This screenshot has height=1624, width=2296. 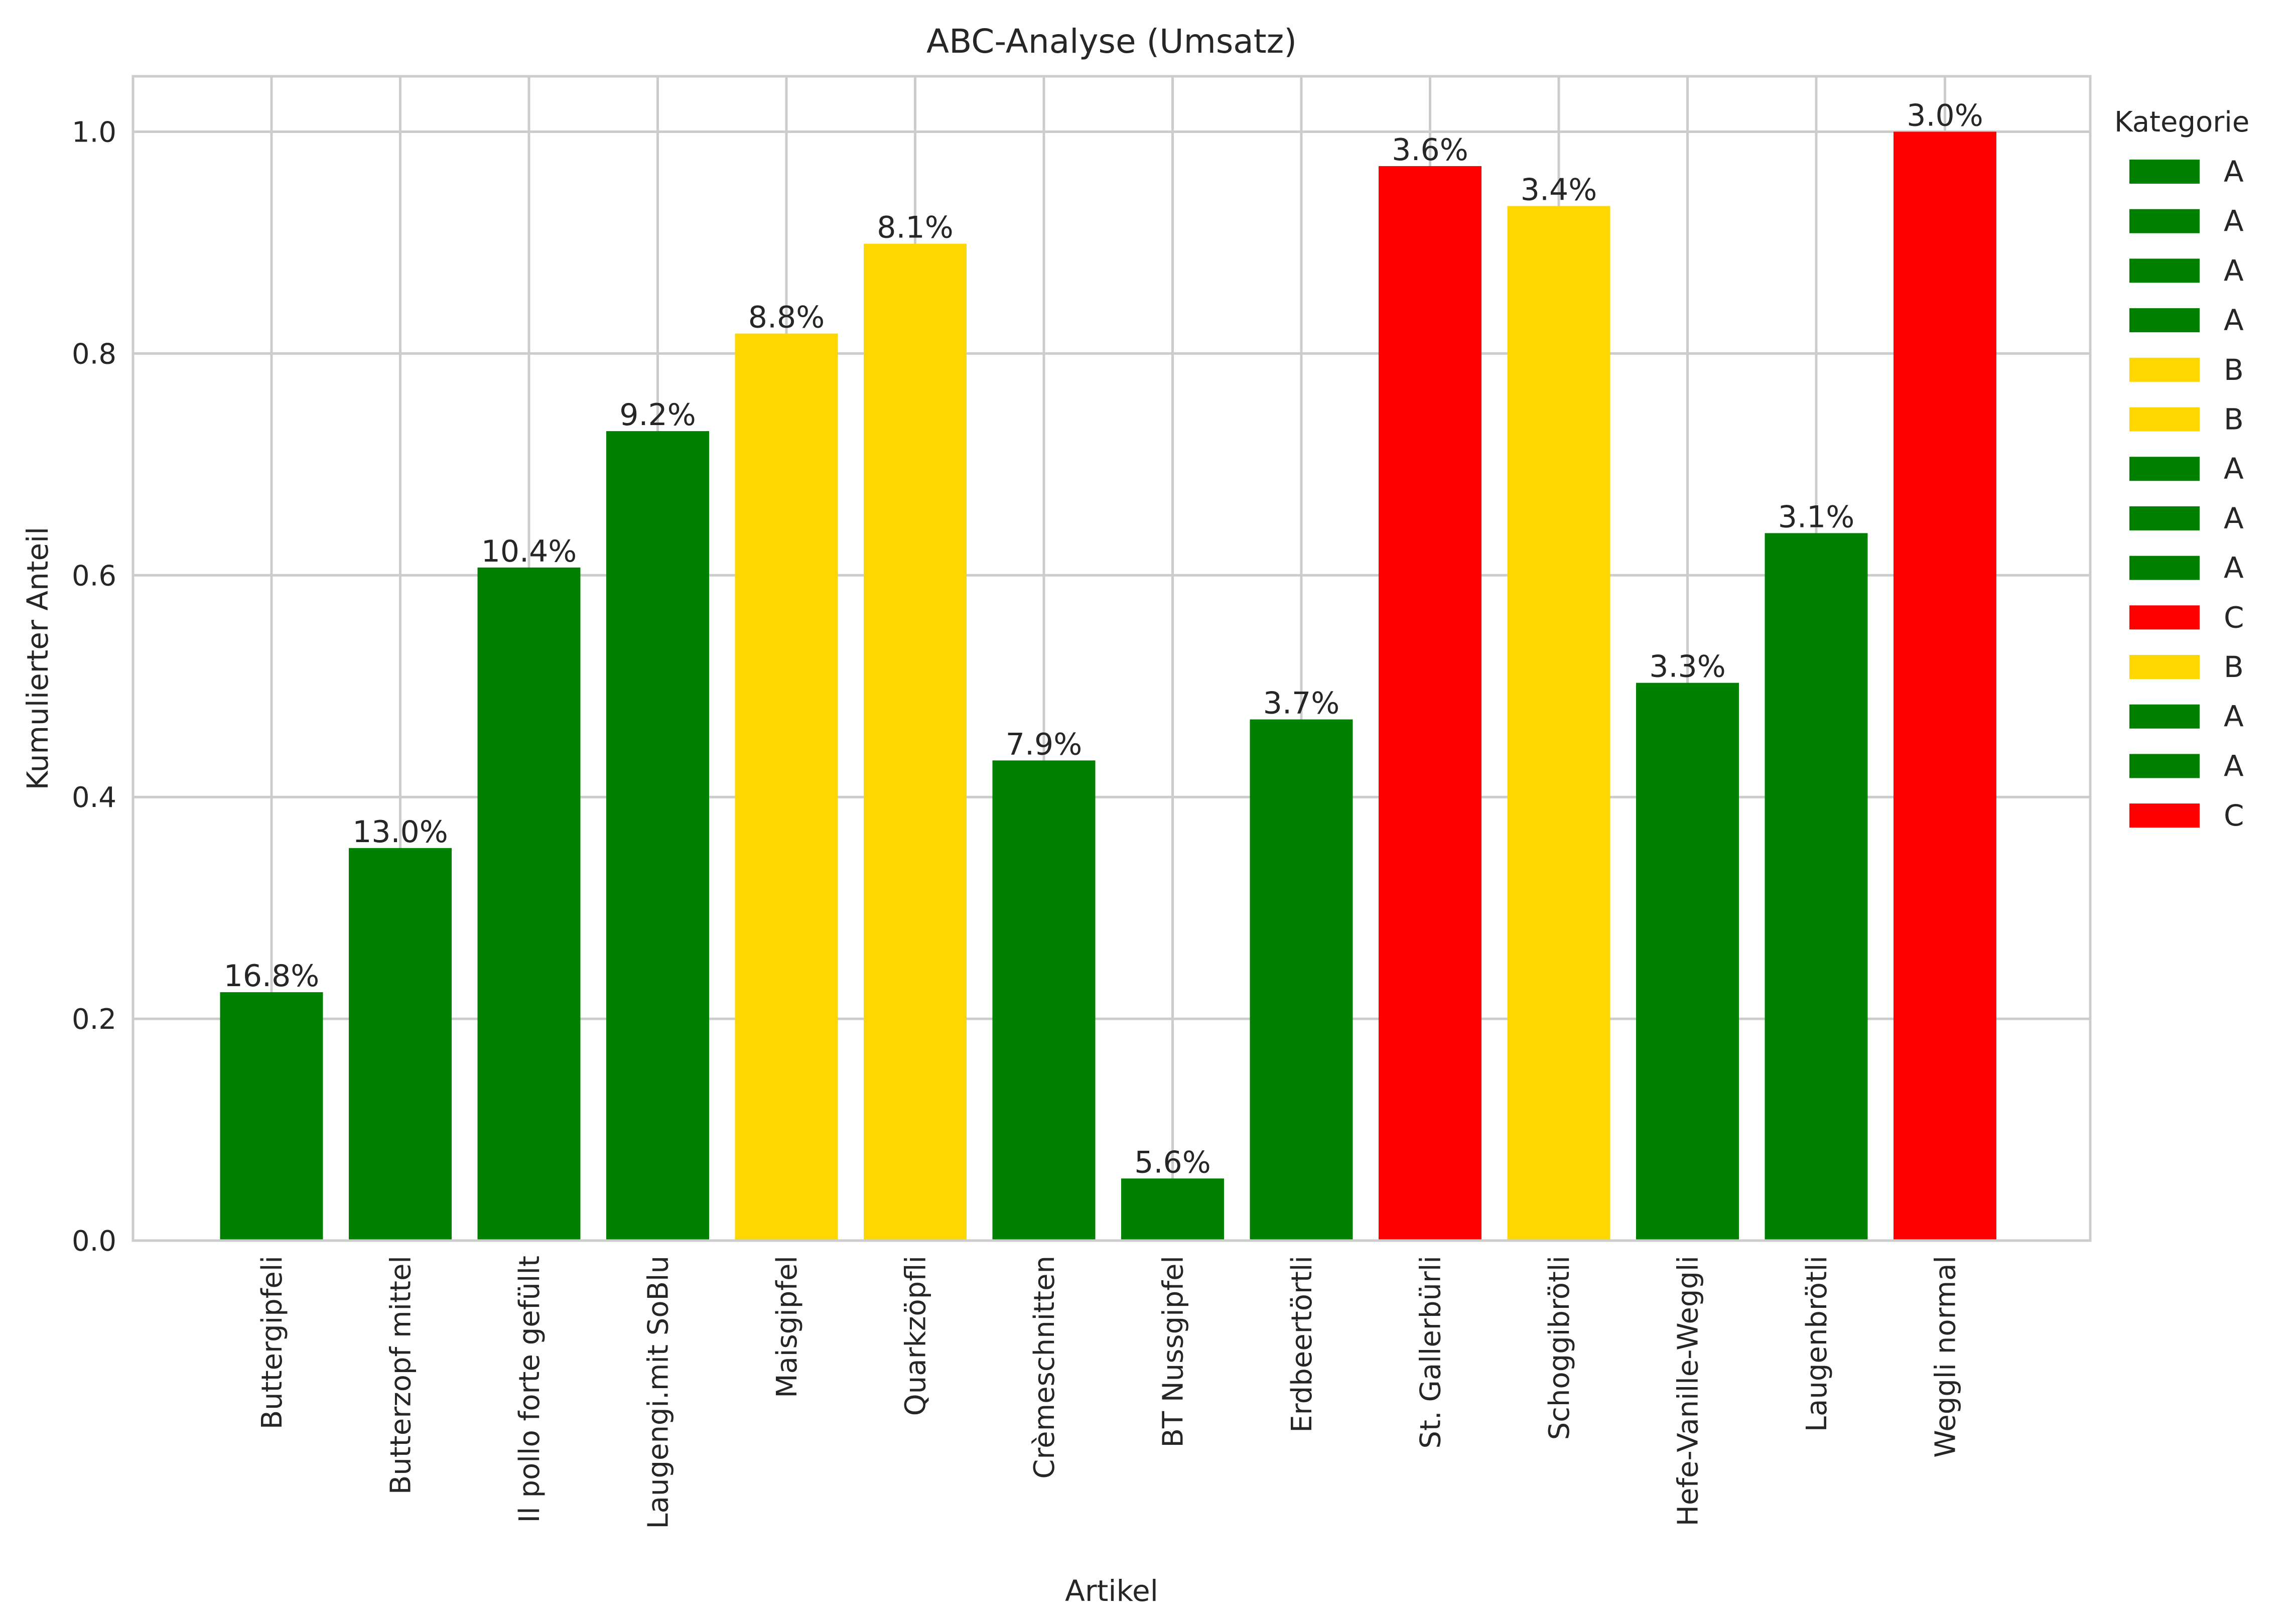 I want to click on x-axis-label: Artikel, so click(x=1111, y=1591).